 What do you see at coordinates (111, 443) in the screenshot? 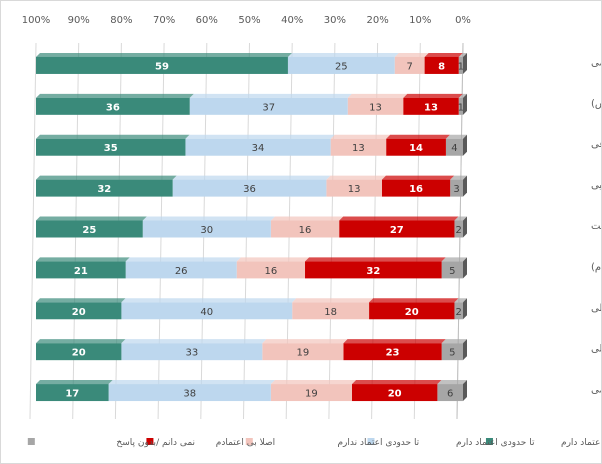
I see `legend-item: نمی دانم /بدون پاسخ` at bounding box center [111, 443].